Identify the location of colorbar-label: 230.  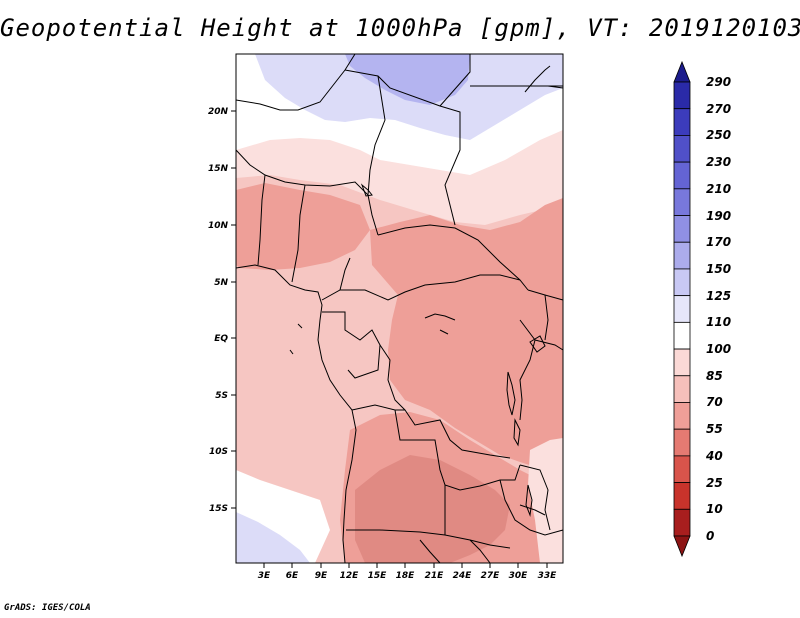
(719, 162).